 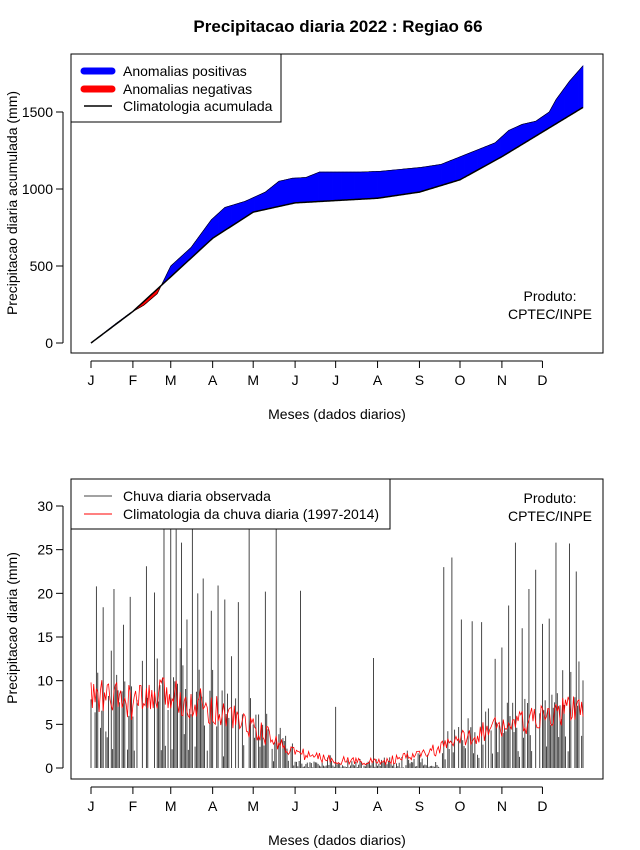 I want to click on daily-x-tick-label: D, so click(x=542, y=806).